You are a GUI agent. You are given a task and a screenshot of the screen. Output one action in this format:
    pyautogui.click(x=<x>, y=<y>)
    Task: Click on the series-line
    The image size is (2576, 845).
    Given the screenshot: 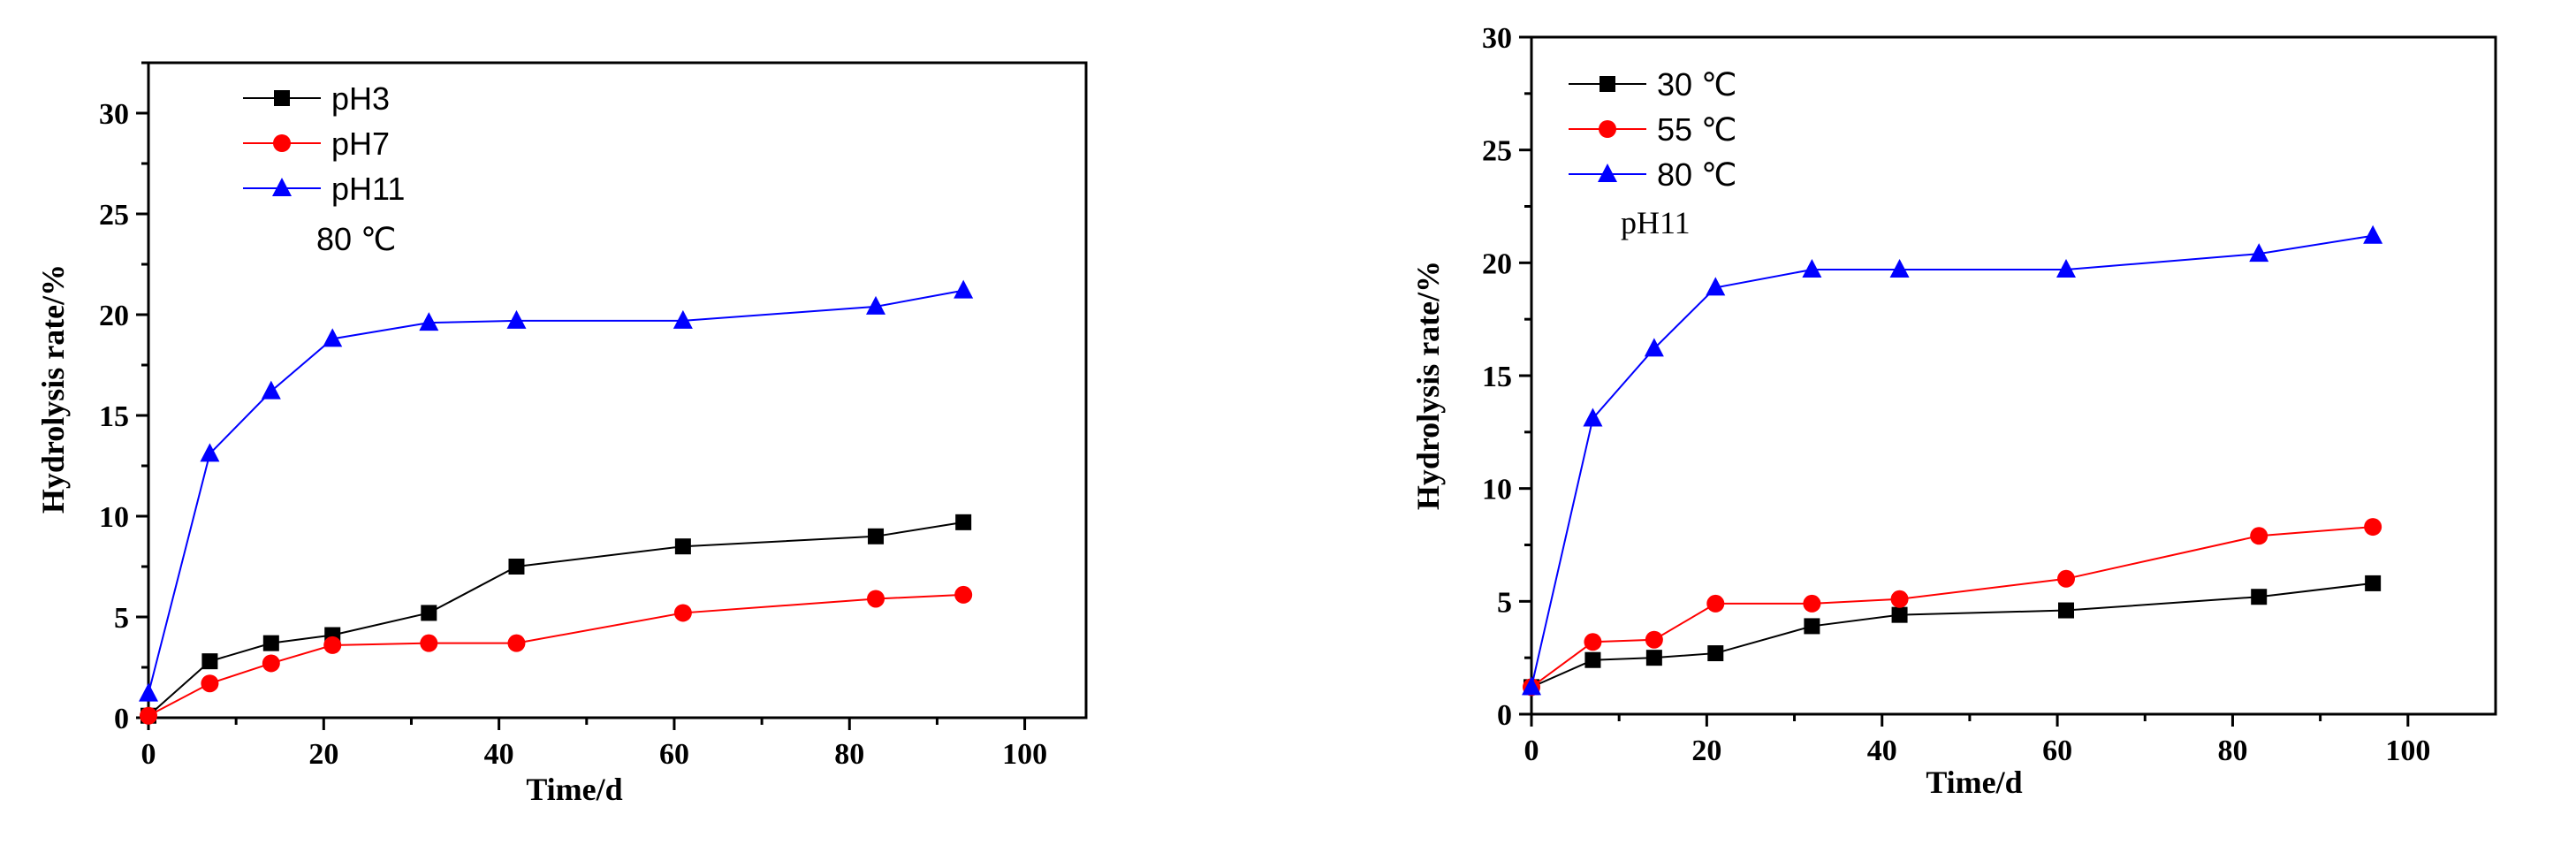 What is the action you would take?
    pyautogui.click(x=556, y=619)
    